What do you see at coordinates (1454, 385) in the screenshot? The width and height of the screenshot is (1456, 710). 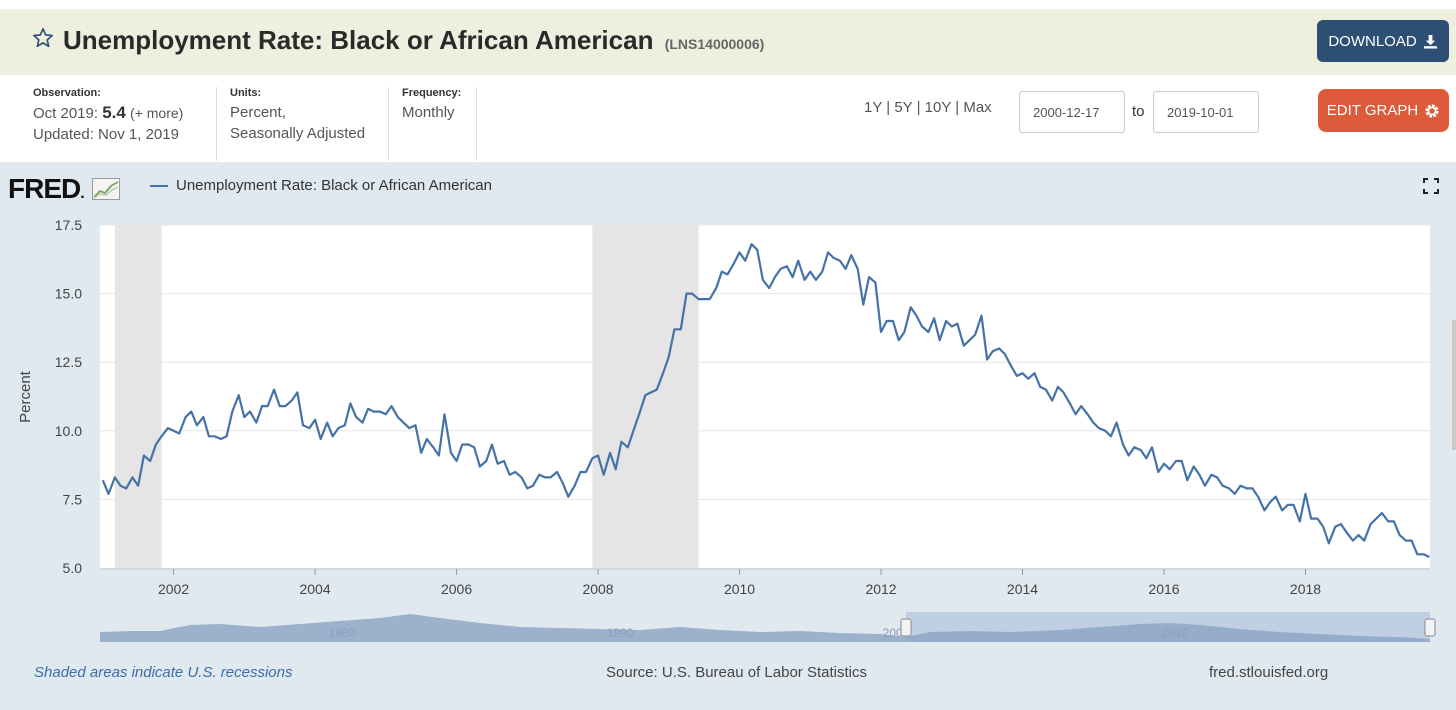 I see `page-scrollbar-thumb` at bounding box center [1454, 385].